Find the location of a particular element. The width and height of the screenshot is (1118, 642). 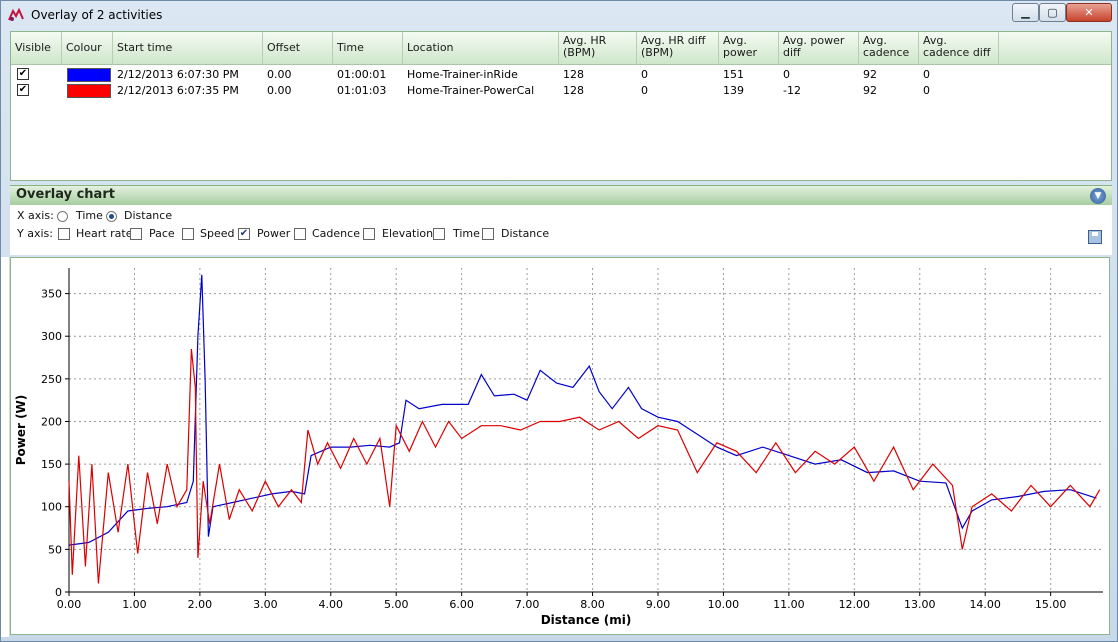

col-avg-cadence-diff: Avg. cadence diff is located at coordinates (959, 48).